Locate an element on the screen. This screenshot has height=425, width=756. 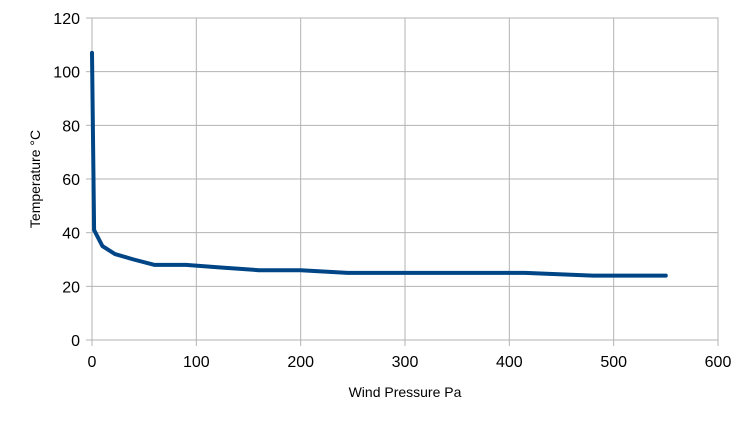
x-tick-label: 100 is located at coordinates (196, 362).